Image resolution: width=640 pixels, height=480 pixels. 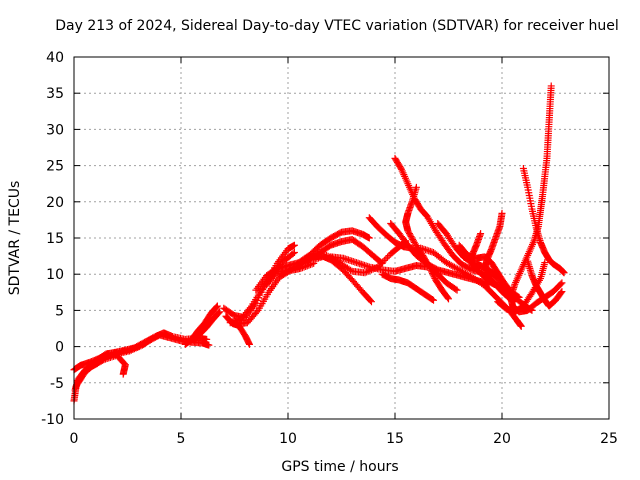 I want to click on x-tick-label: 20, so click(x=502, y=439).